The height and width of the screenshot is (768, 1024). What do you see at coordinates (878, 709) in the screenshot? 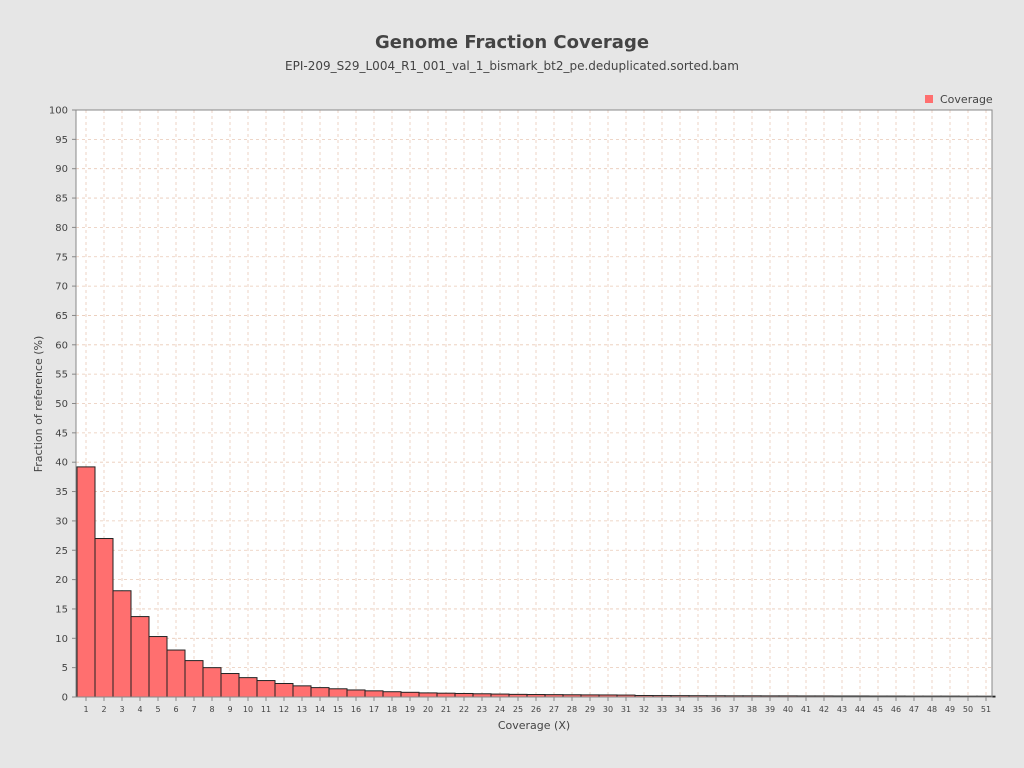
I see `x-tick-label: 45` at bounding box center [878, 709].